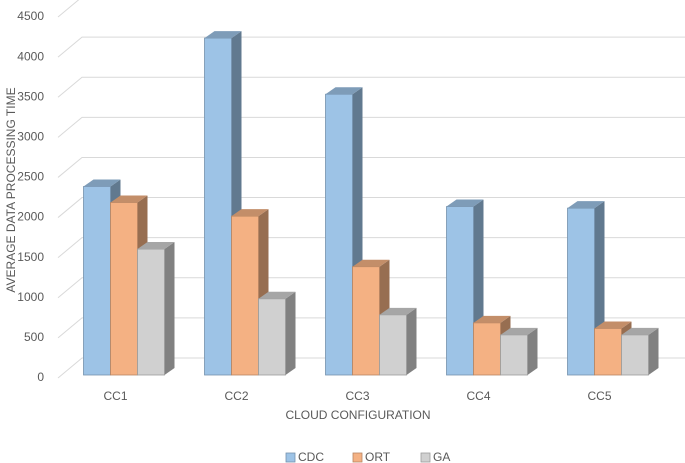  I want to click on y-tick-label: 2500, so click(30, 177).